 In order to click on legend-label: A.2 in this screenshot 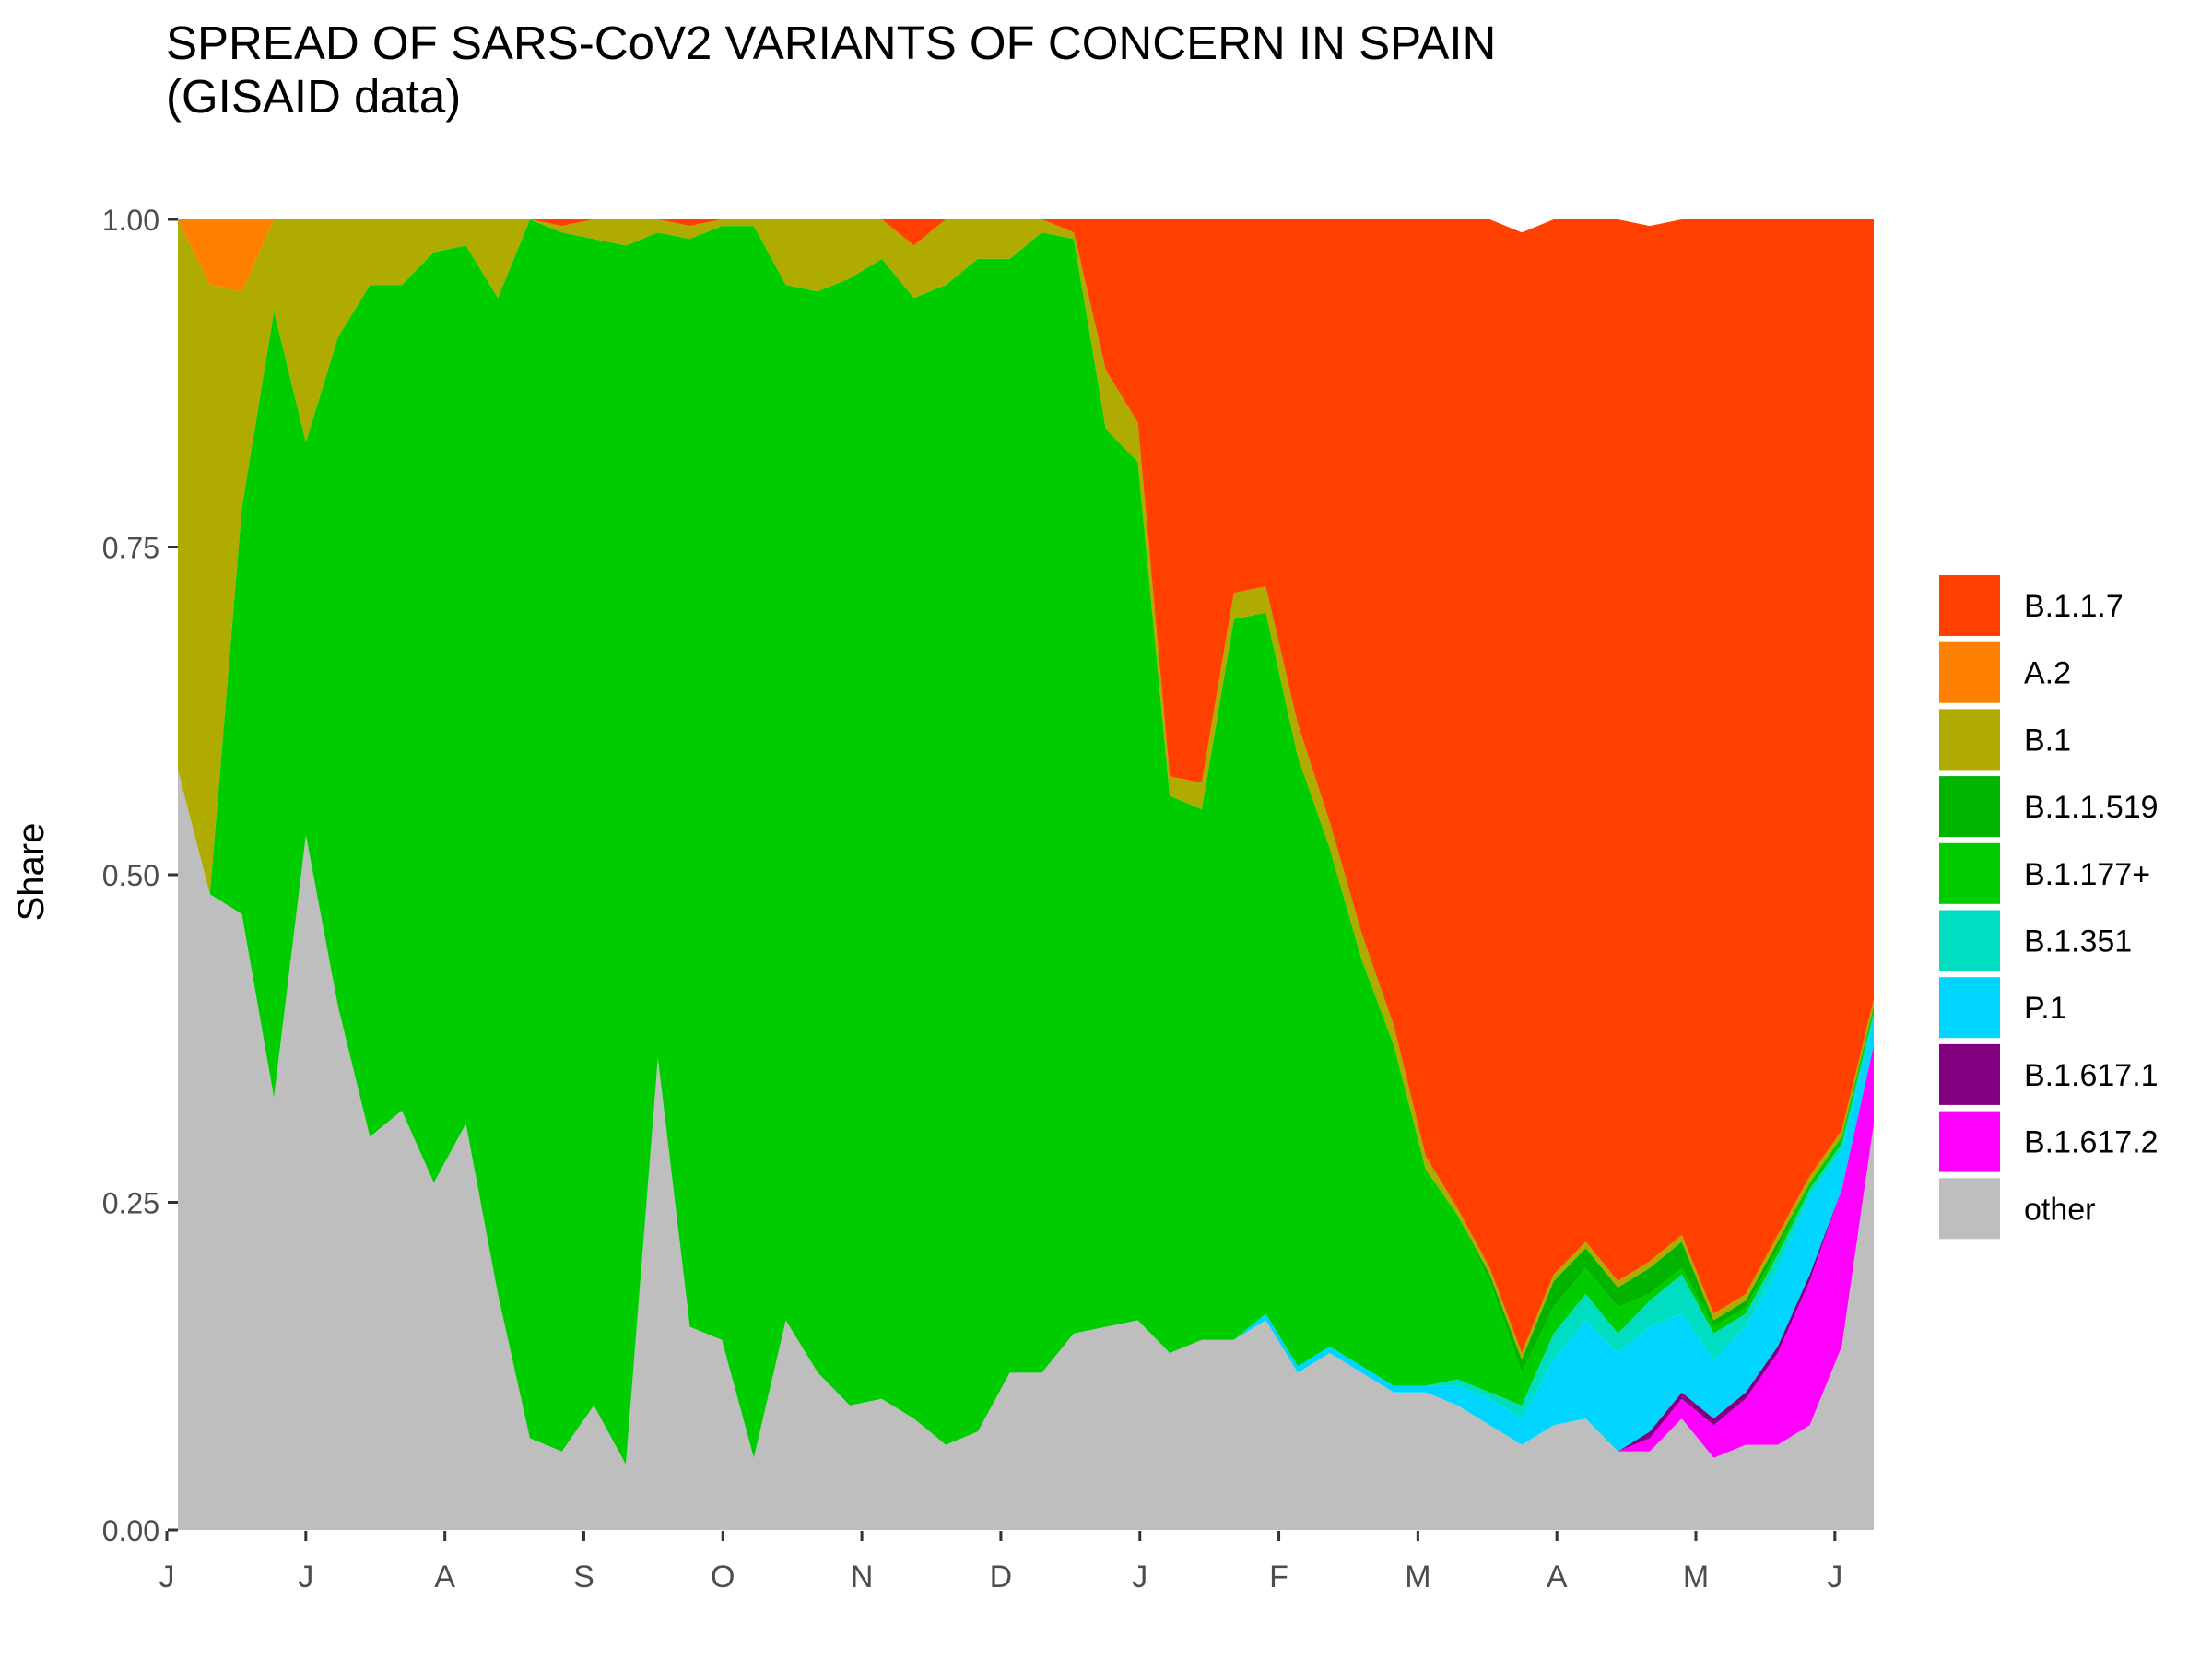, I will do `click(2047, 673)`.